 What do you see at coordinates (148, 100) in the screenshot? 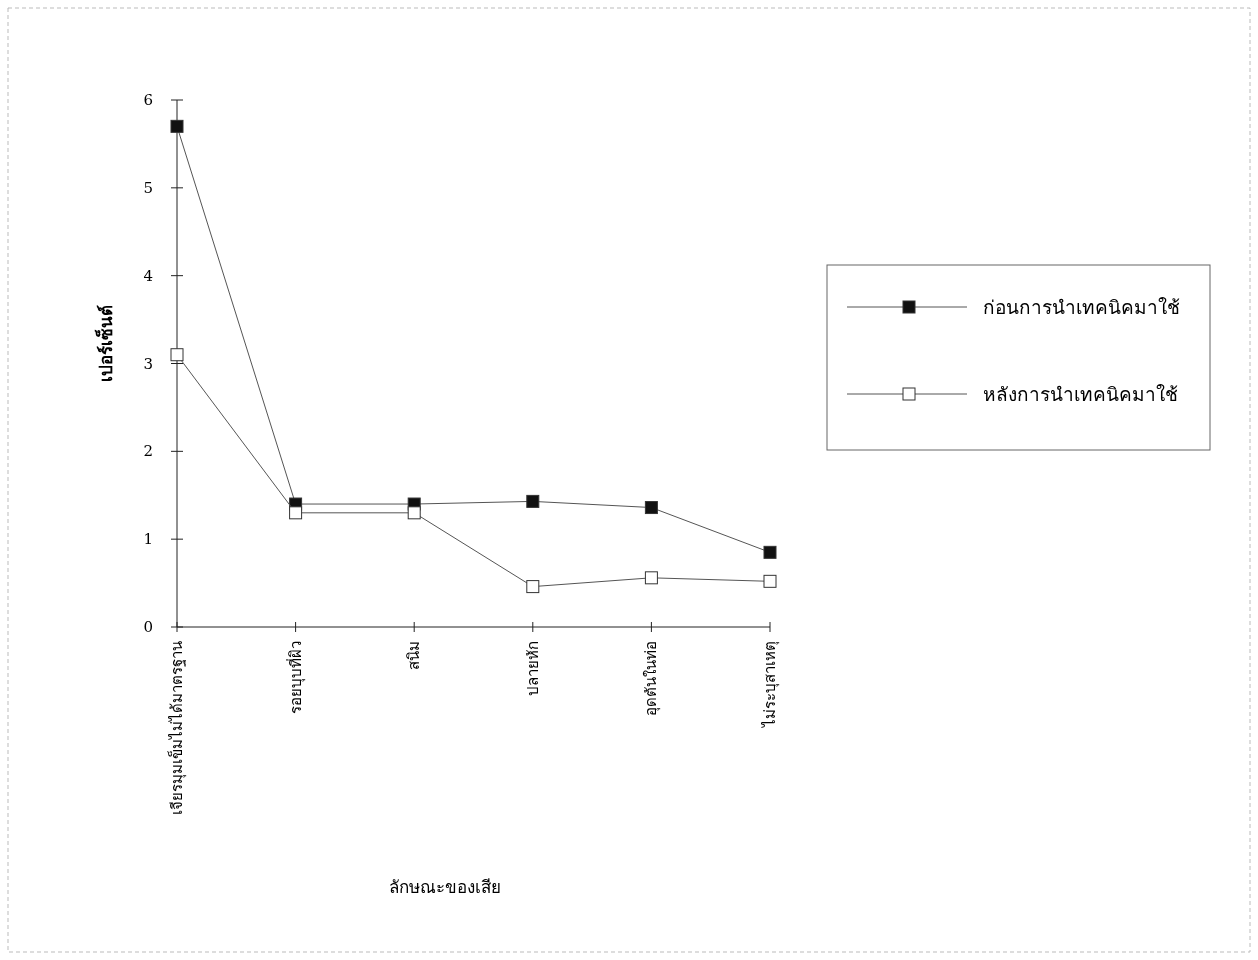
I see `y-tick-label: 6` at bounding box center [148, 100].